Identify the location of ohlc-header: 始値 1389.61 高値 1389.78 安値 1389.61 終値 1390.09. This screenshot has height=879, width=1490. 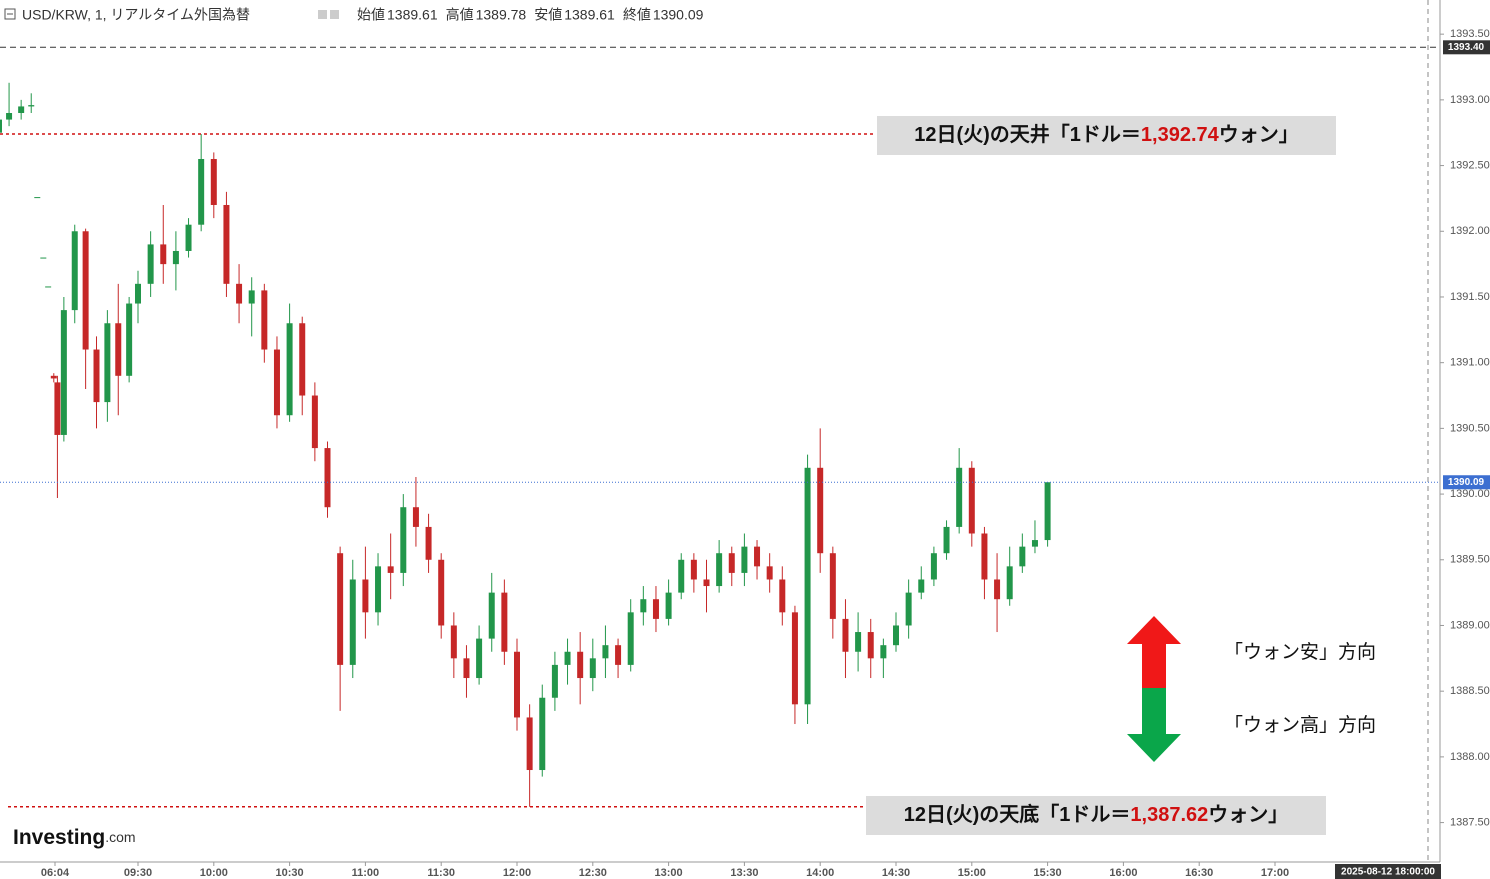
(511, 15).